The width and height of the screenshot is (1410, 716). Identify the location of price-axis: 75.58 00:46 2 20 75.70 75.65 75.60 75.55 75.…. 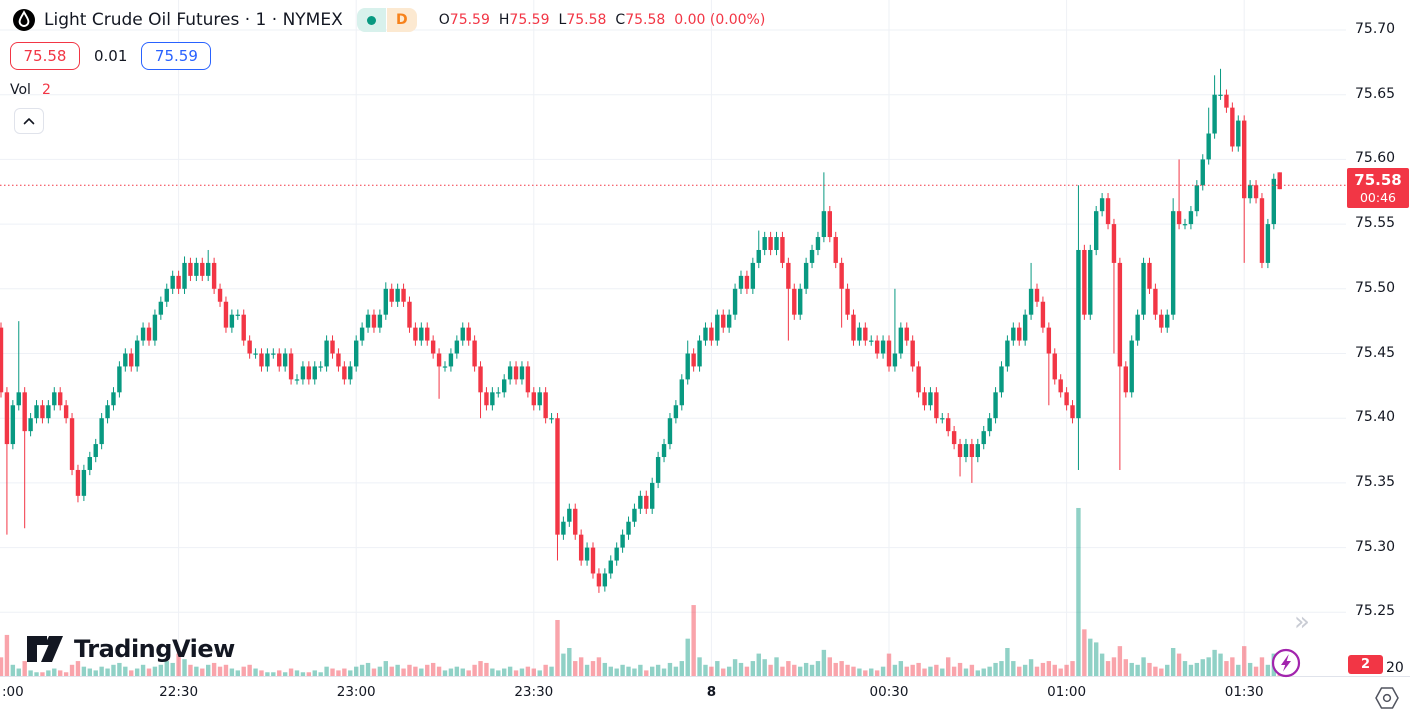
(1378, 338).